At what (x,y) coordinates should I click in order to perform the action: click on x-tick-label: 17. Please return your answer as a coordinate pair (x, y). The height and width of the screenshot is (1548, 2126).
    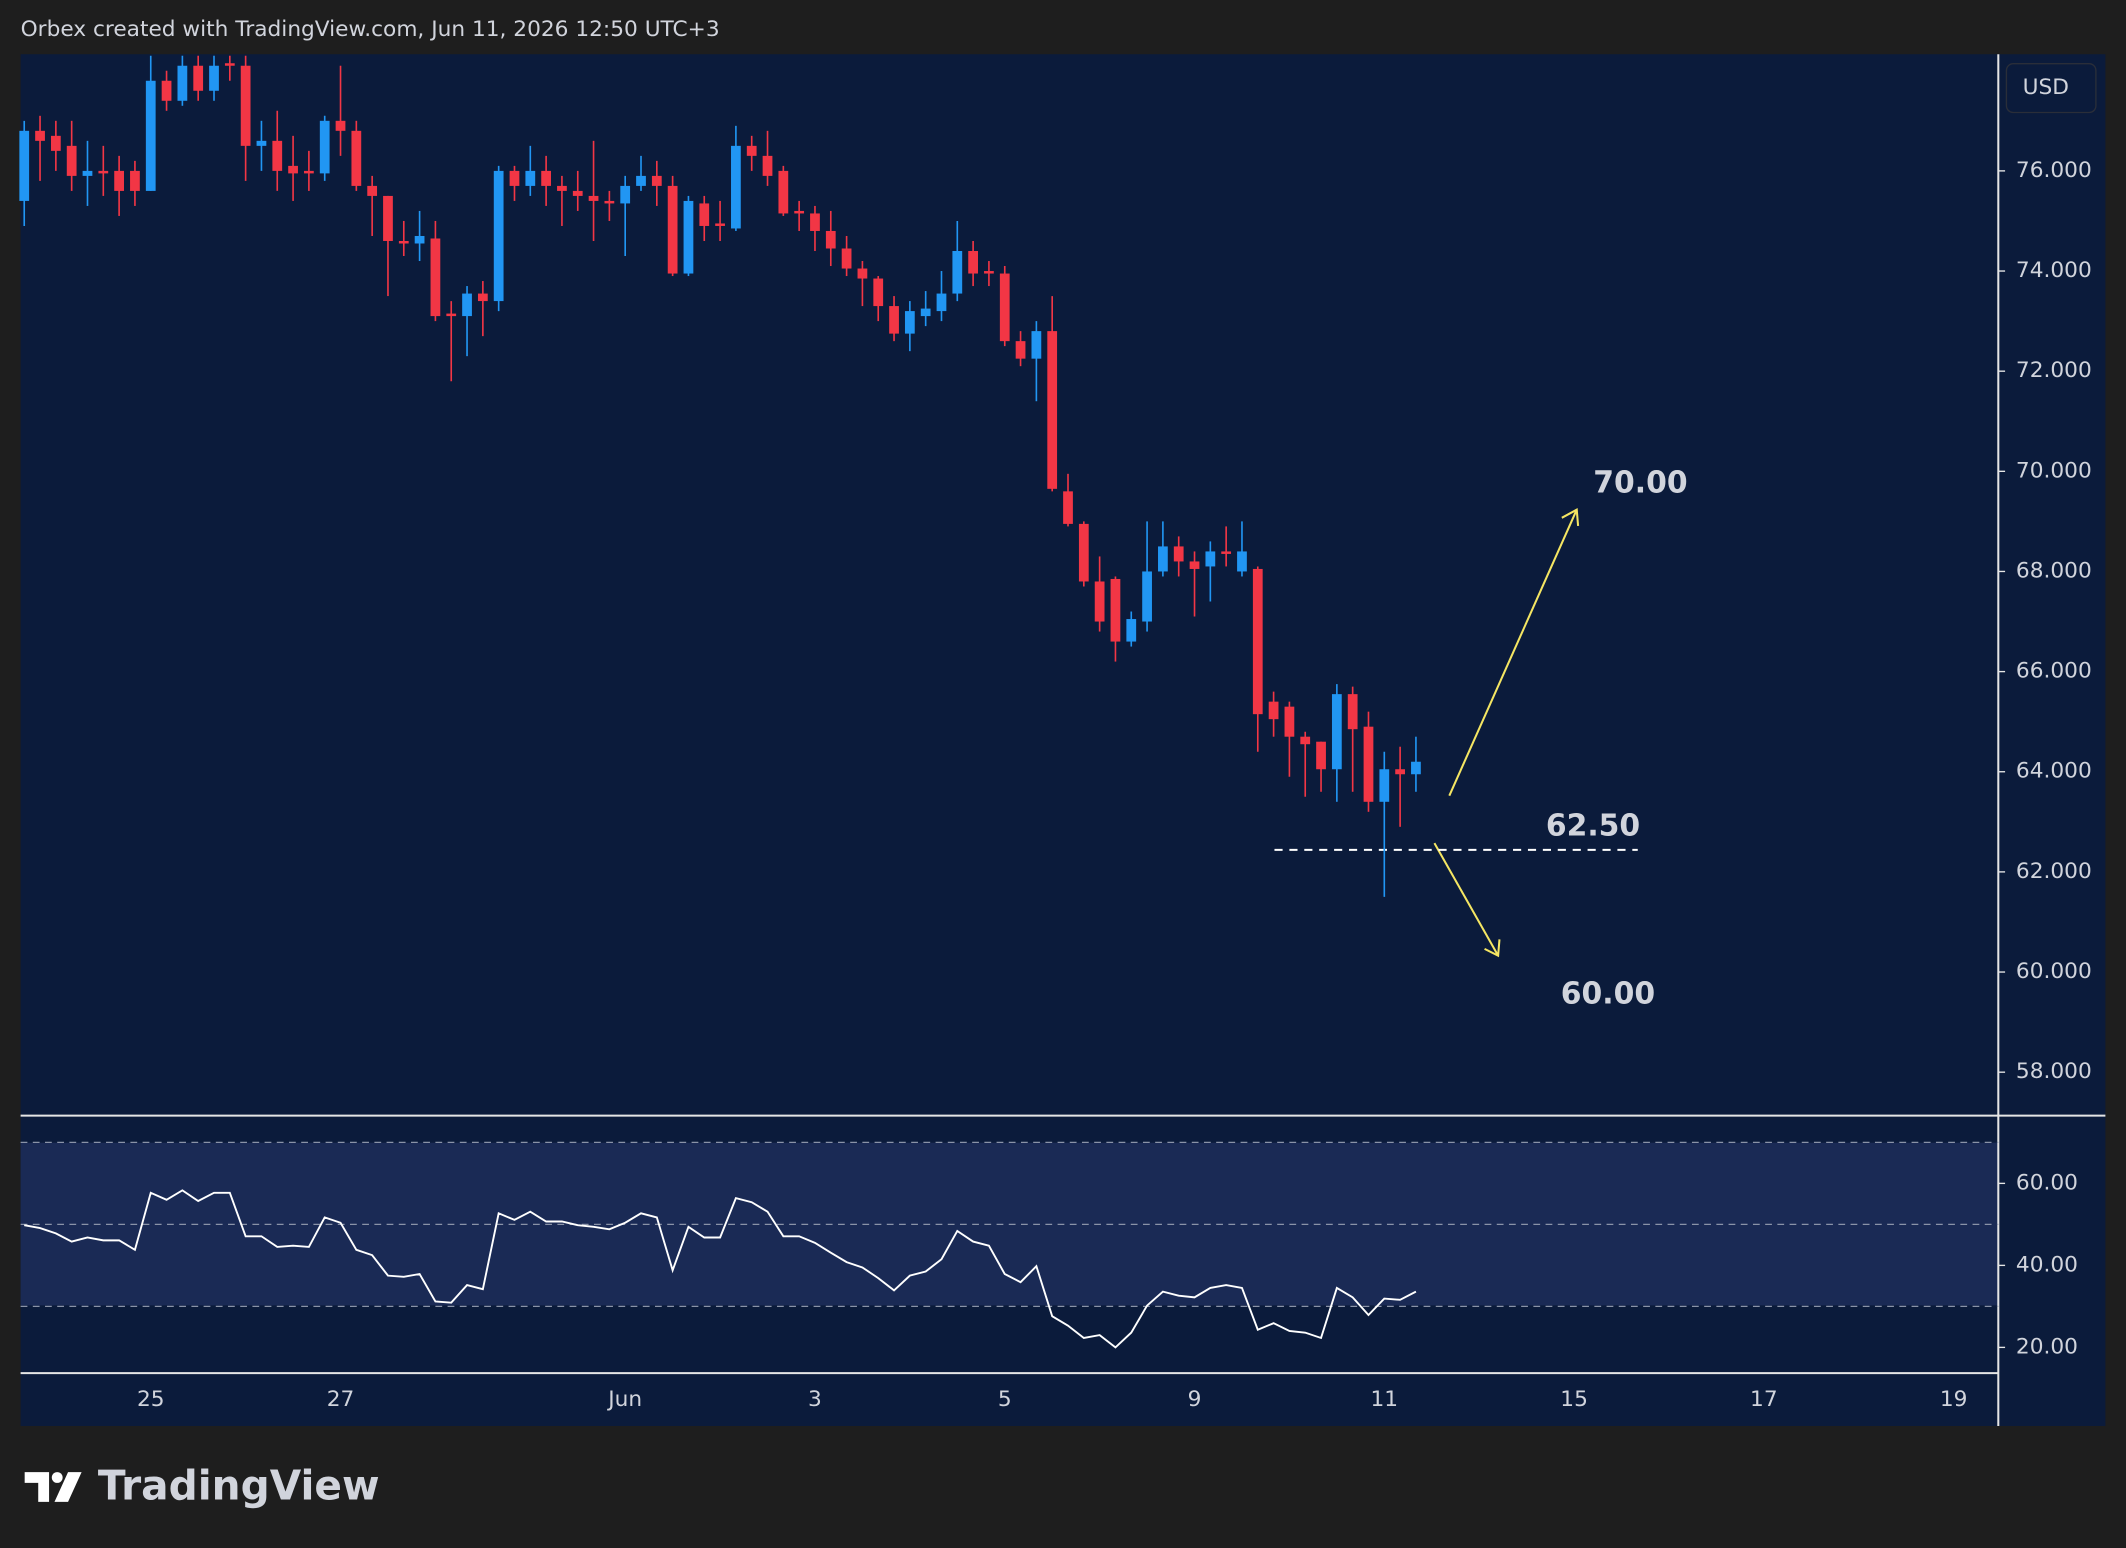
    Looking at the image, I should click on (1764, 1399).